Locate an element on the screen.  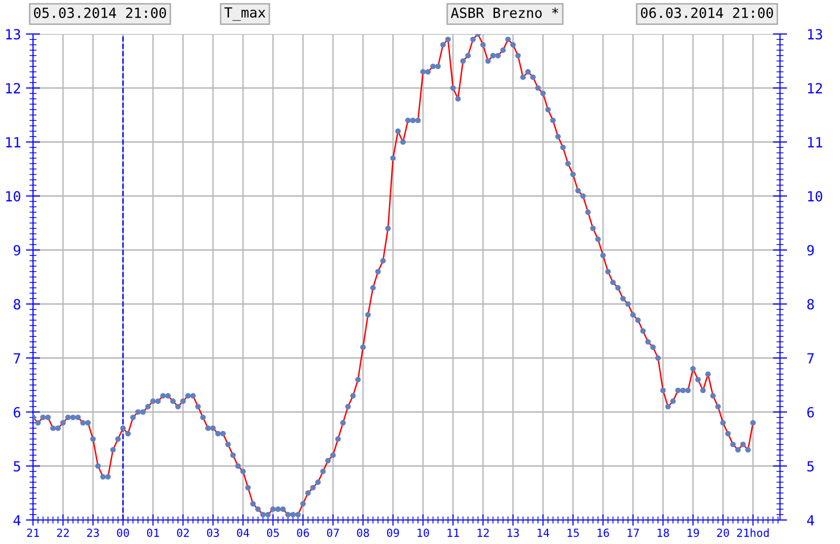
x-tick-label: 06 is located at coordinates (303, 532).